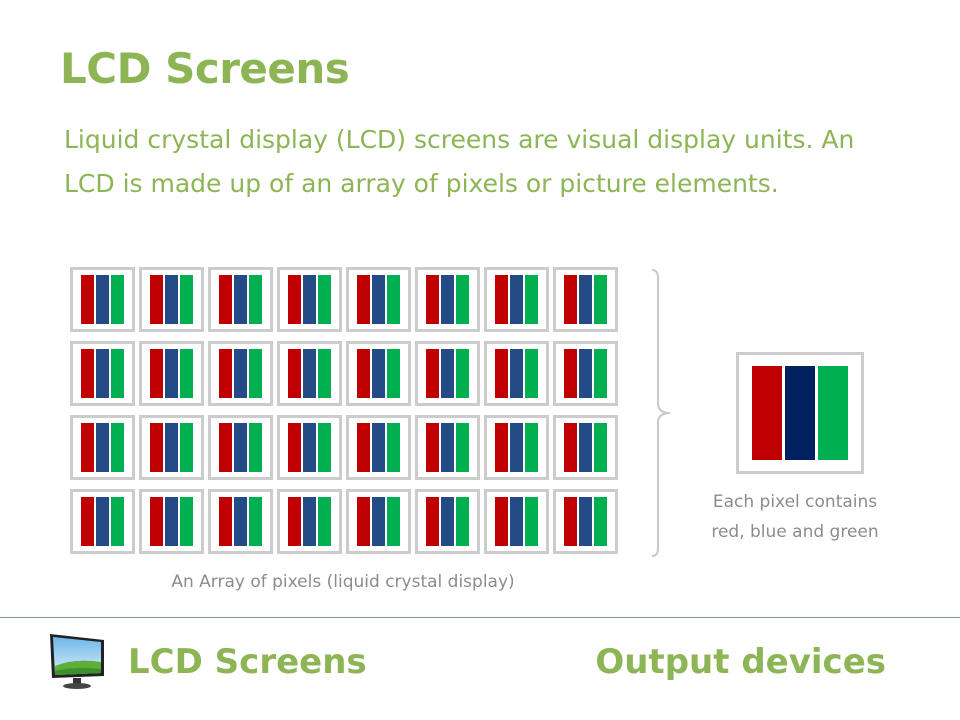 This screenshot has width=960, height=720. Describe the element at coordinates (247, 662) in the screenshot. I see `footer-title: LCD Screens` at that location.